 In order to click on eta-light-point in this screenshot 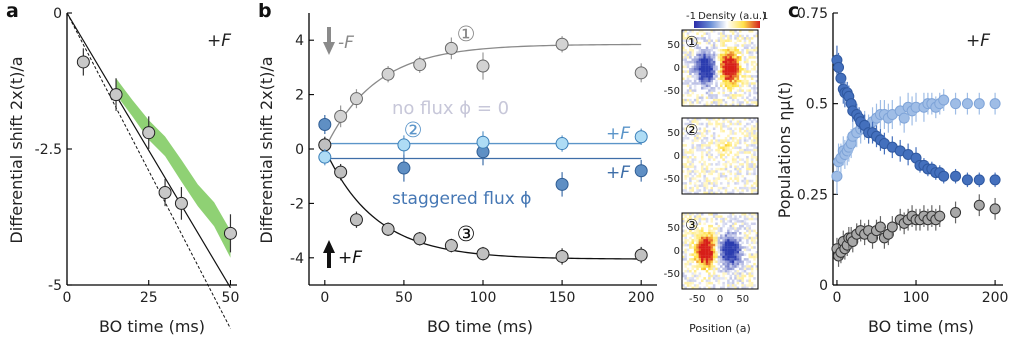, I will do `click(837, 176)`.